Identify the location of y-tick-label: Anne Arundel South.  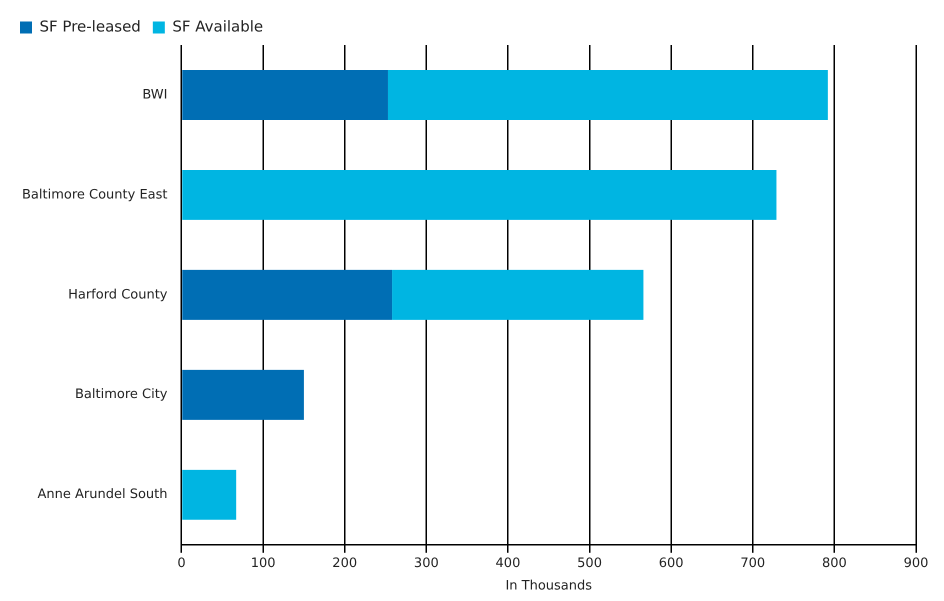
(102, 494).